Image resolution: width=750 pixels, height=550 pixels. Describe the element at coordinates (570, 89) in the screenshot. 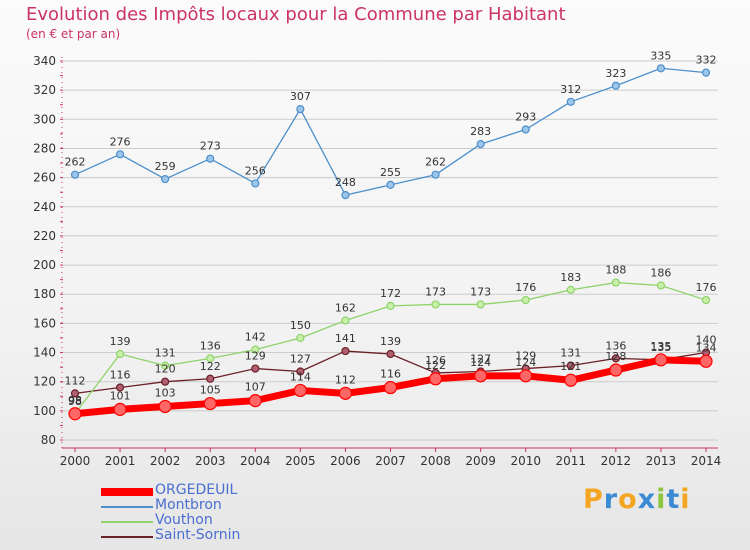

I see `data-label-montbron: 312` at that location.